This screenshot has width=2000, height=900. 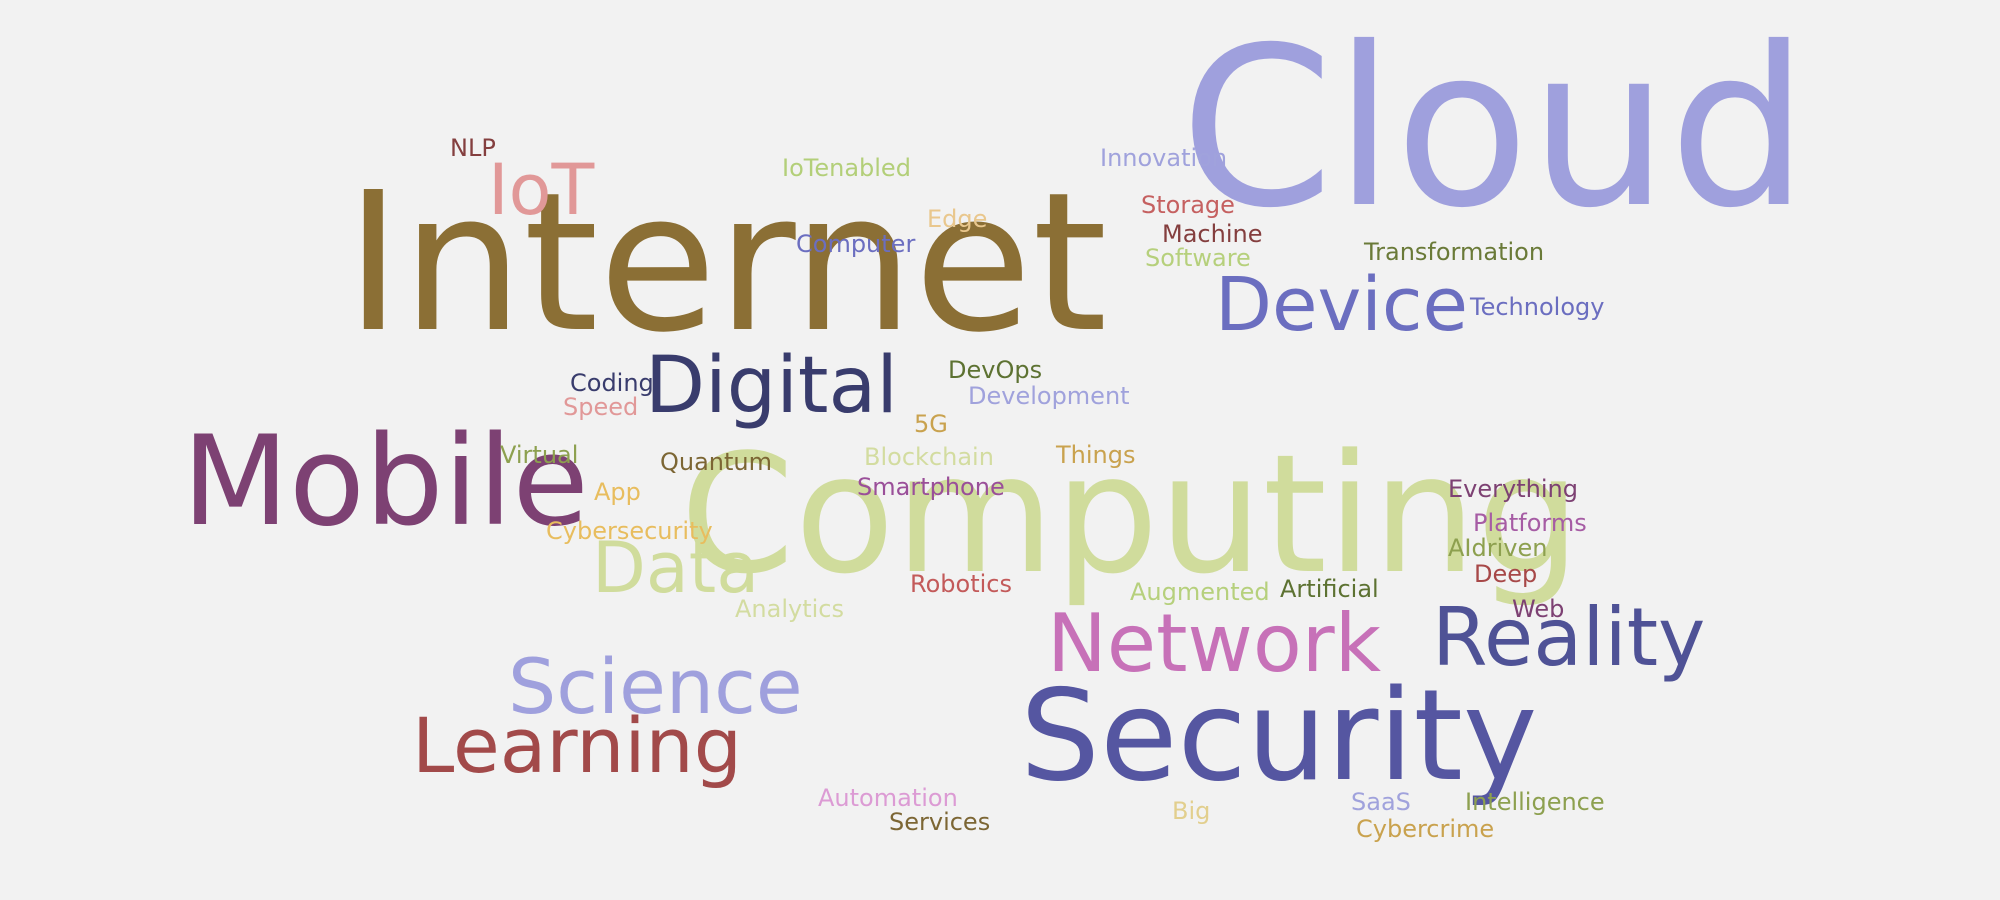 What do you see at coordinates (385, 482) in the screenshot?
I see `word-cloud-word: Mobile` at bounding box center [385, 482].